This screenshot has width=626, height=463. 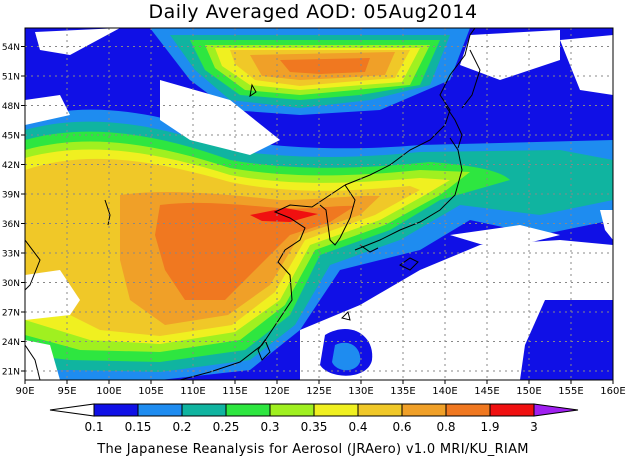 What do you see at coordinates (534, 427) in the screenshot?
I see `colorbar-label: 3` at bounding box center [534, 427].